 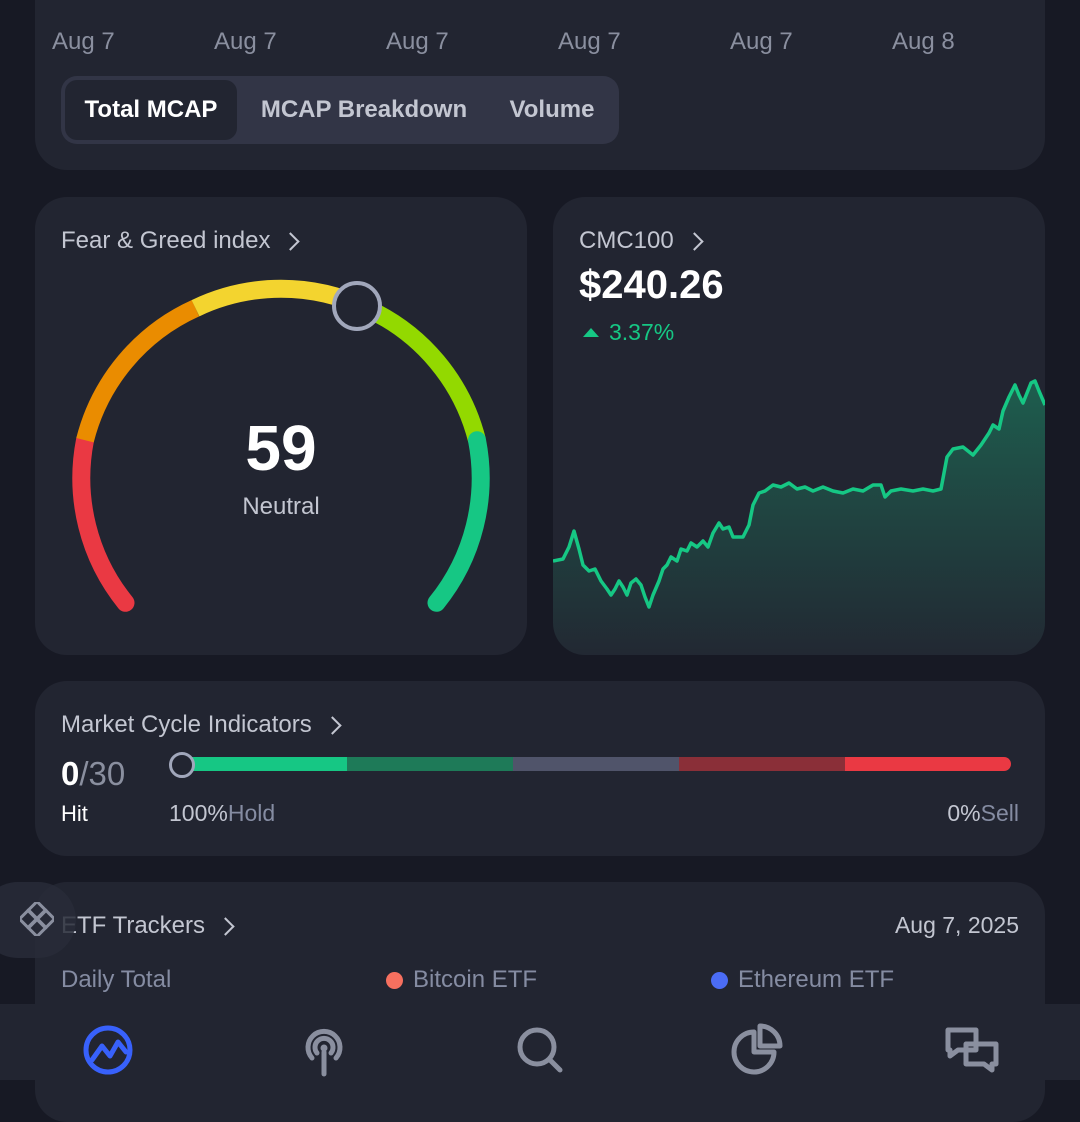 I want to click on cycle-progress-bar, so click(x=596, y=764).